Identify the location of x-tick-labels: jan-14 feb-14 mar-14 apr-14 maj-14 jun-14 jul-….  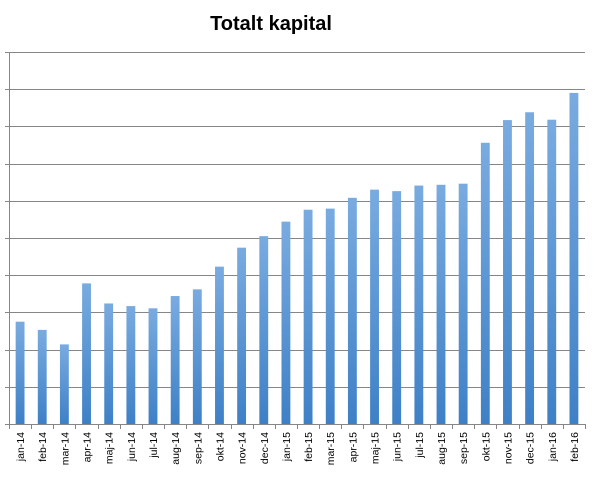
(298, 448).